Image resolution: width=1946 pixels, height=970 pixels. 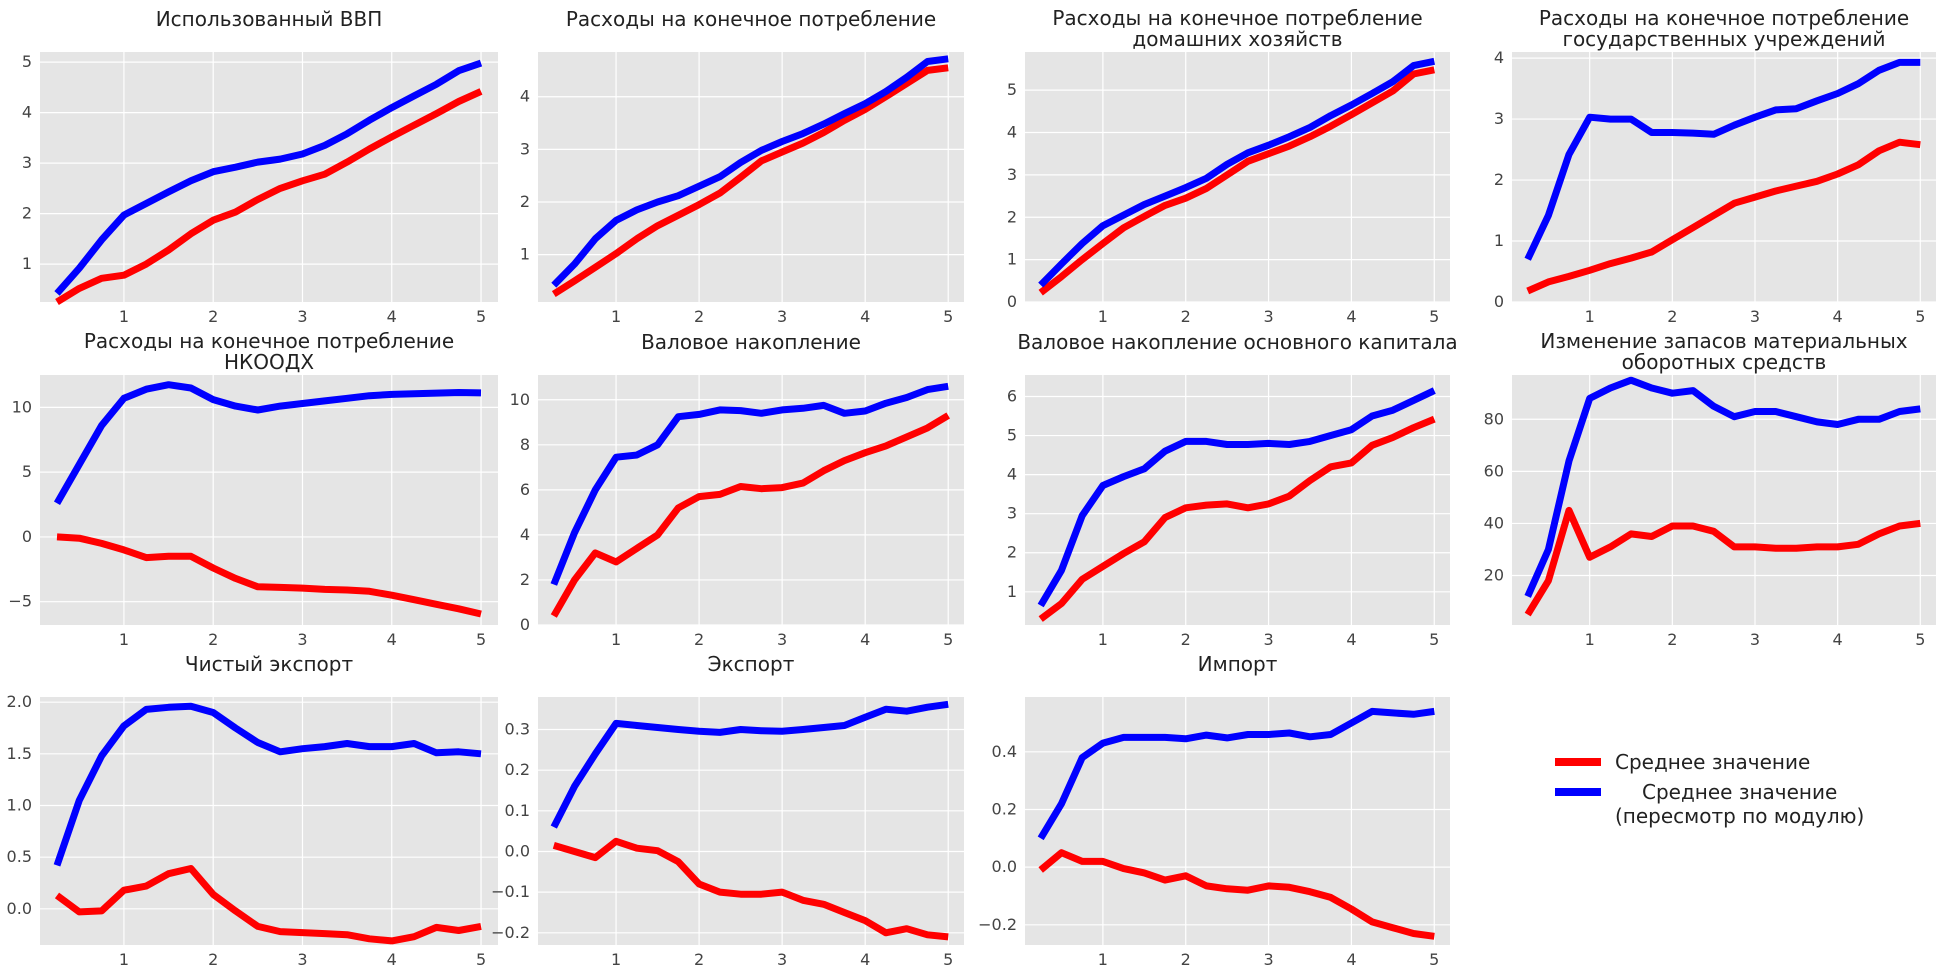 I want to click on y-tick-label: 8, so click(x=525, y=444).